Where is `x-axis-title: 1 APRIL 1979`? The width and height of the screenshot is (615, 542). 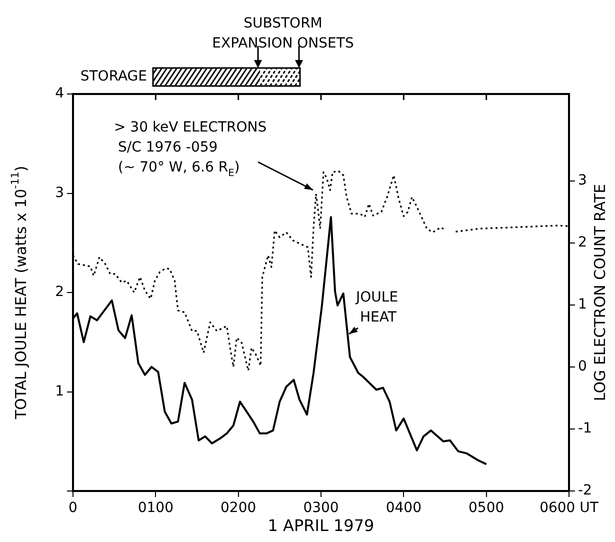 x-axis-title: 1 APRIL 1979 is located at coordinates (321, 526).